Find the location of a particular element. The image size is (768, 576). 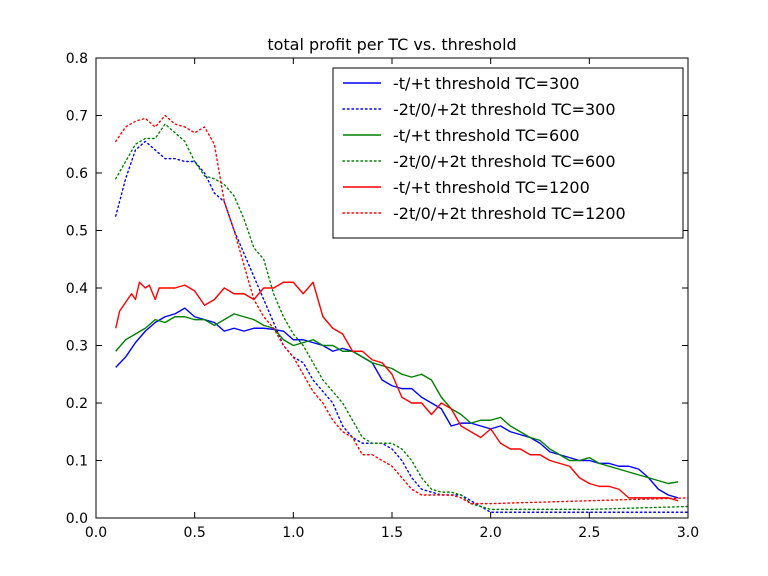

y-tick-label: 0.8 is located at coordinates (77, 59).